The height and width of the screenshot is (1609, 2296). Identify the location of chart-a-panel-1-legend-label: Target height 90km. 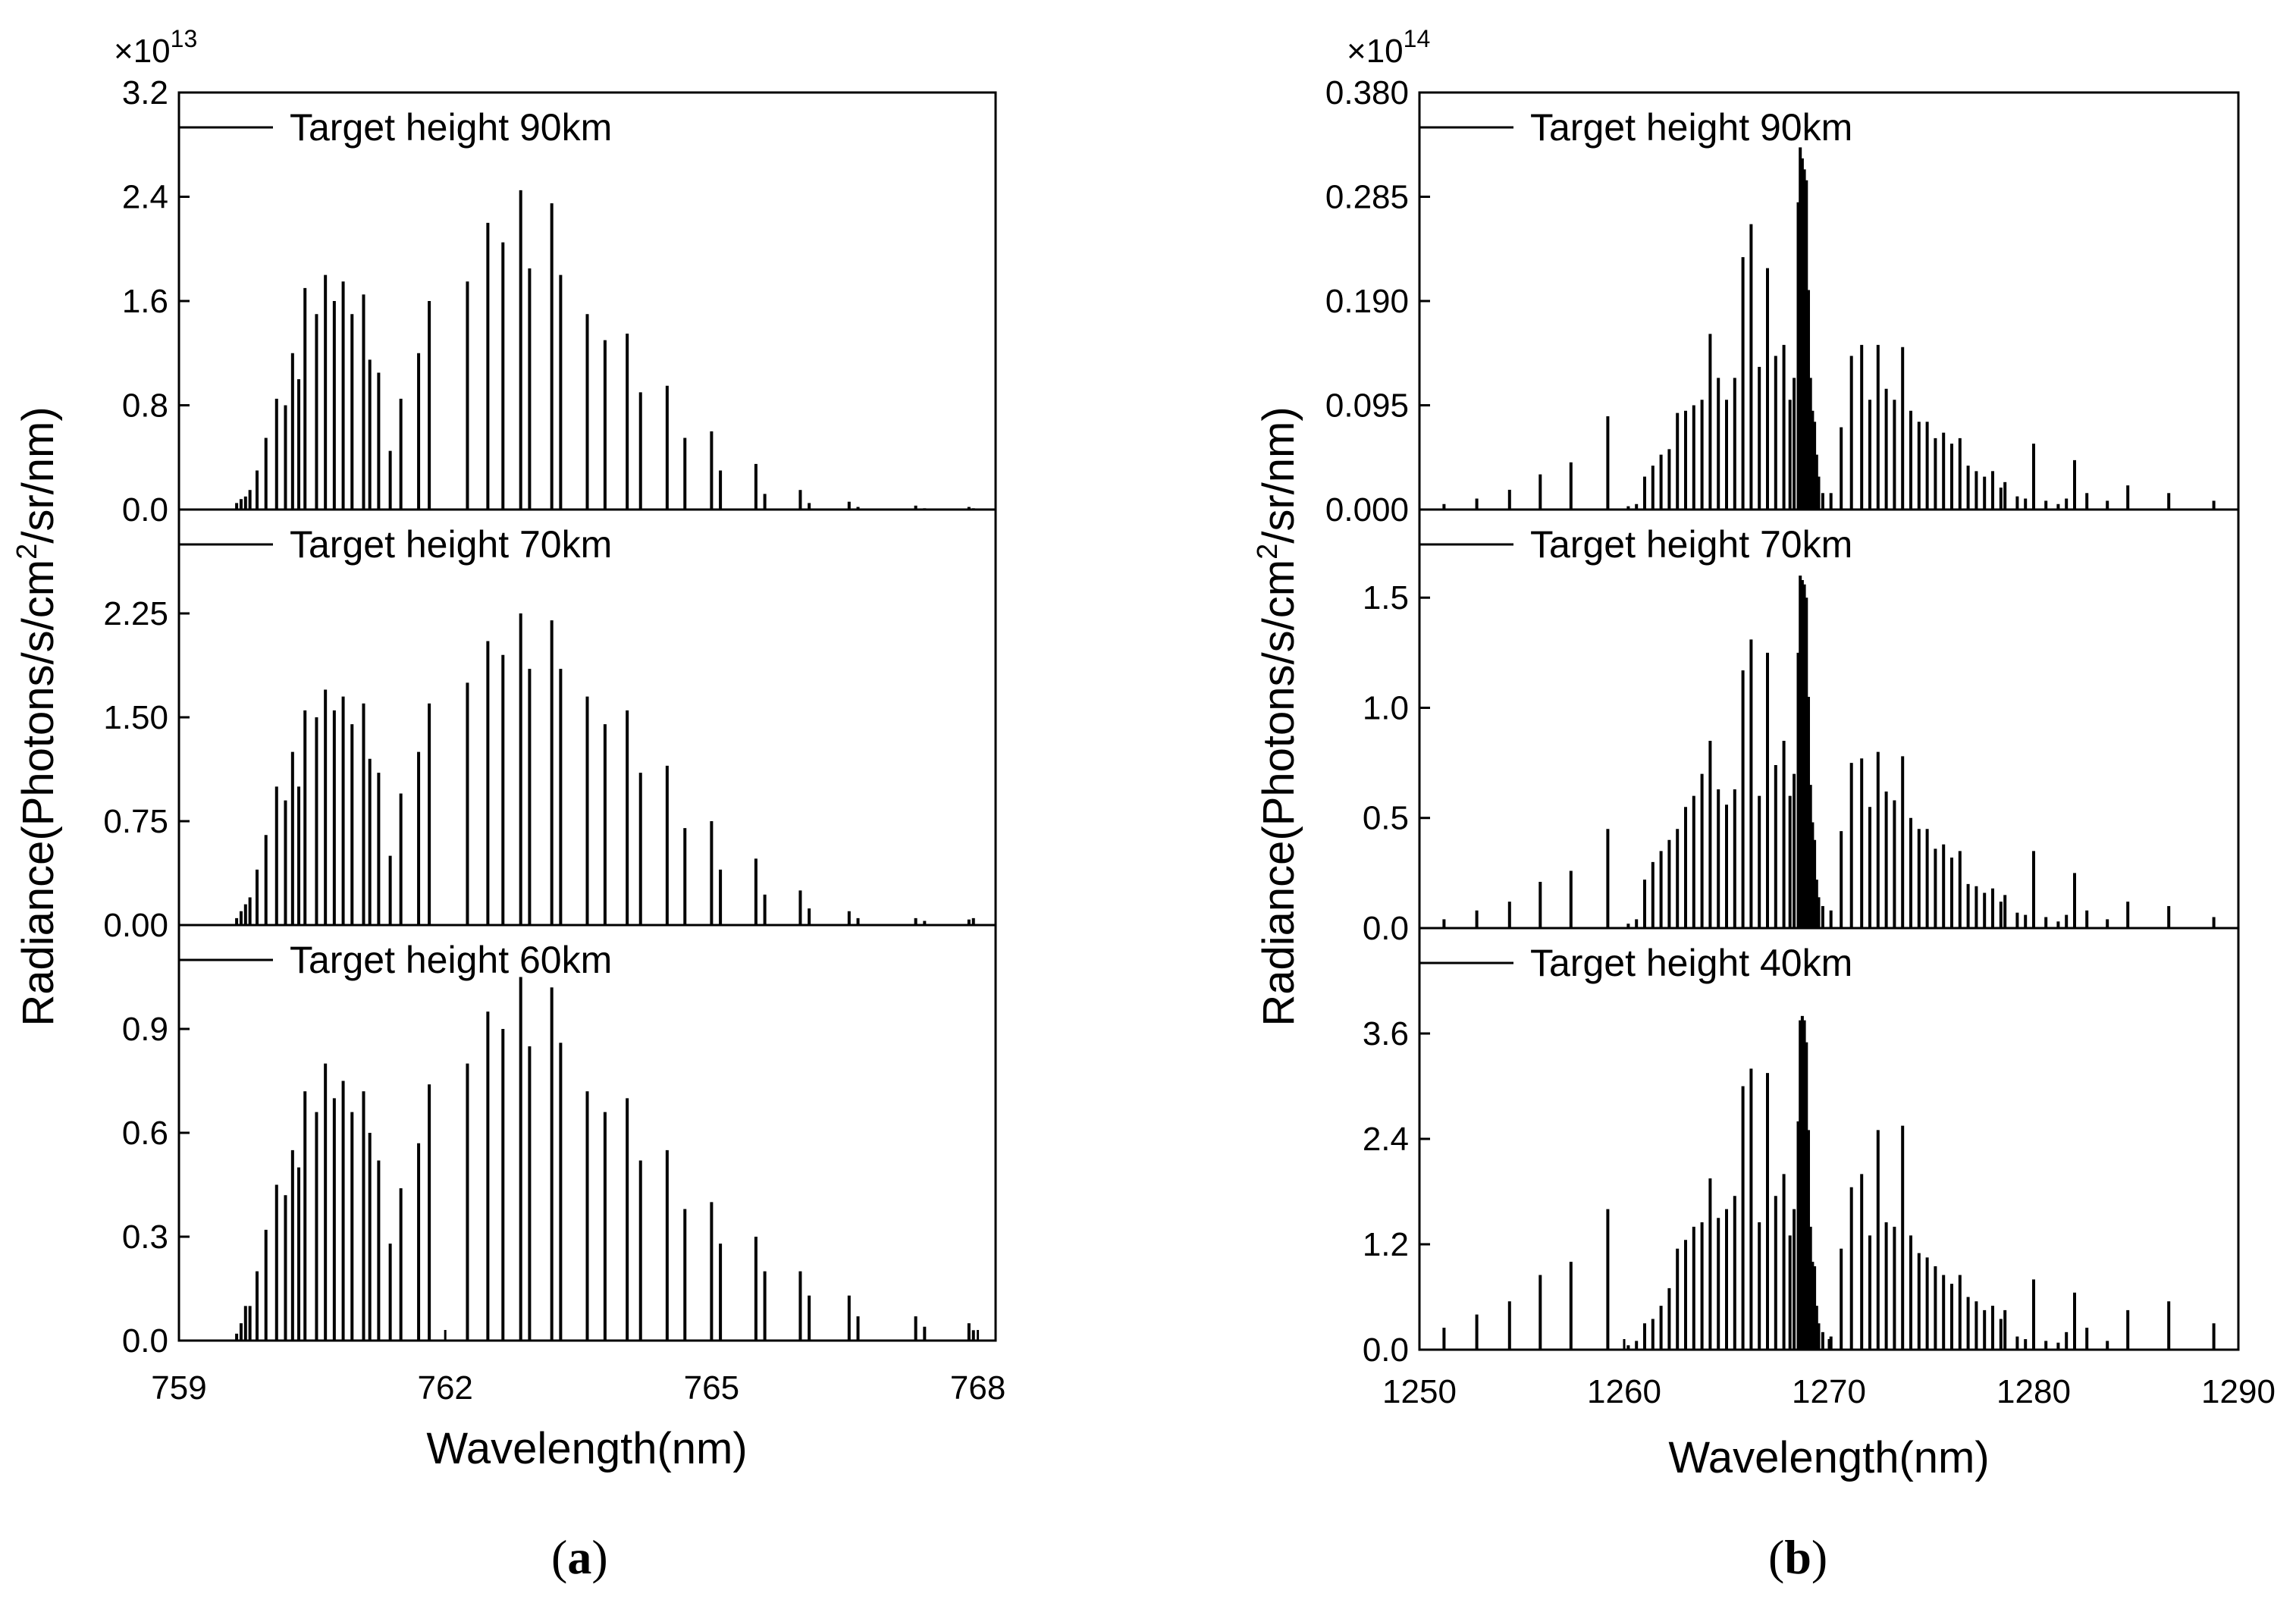
(451, 127).